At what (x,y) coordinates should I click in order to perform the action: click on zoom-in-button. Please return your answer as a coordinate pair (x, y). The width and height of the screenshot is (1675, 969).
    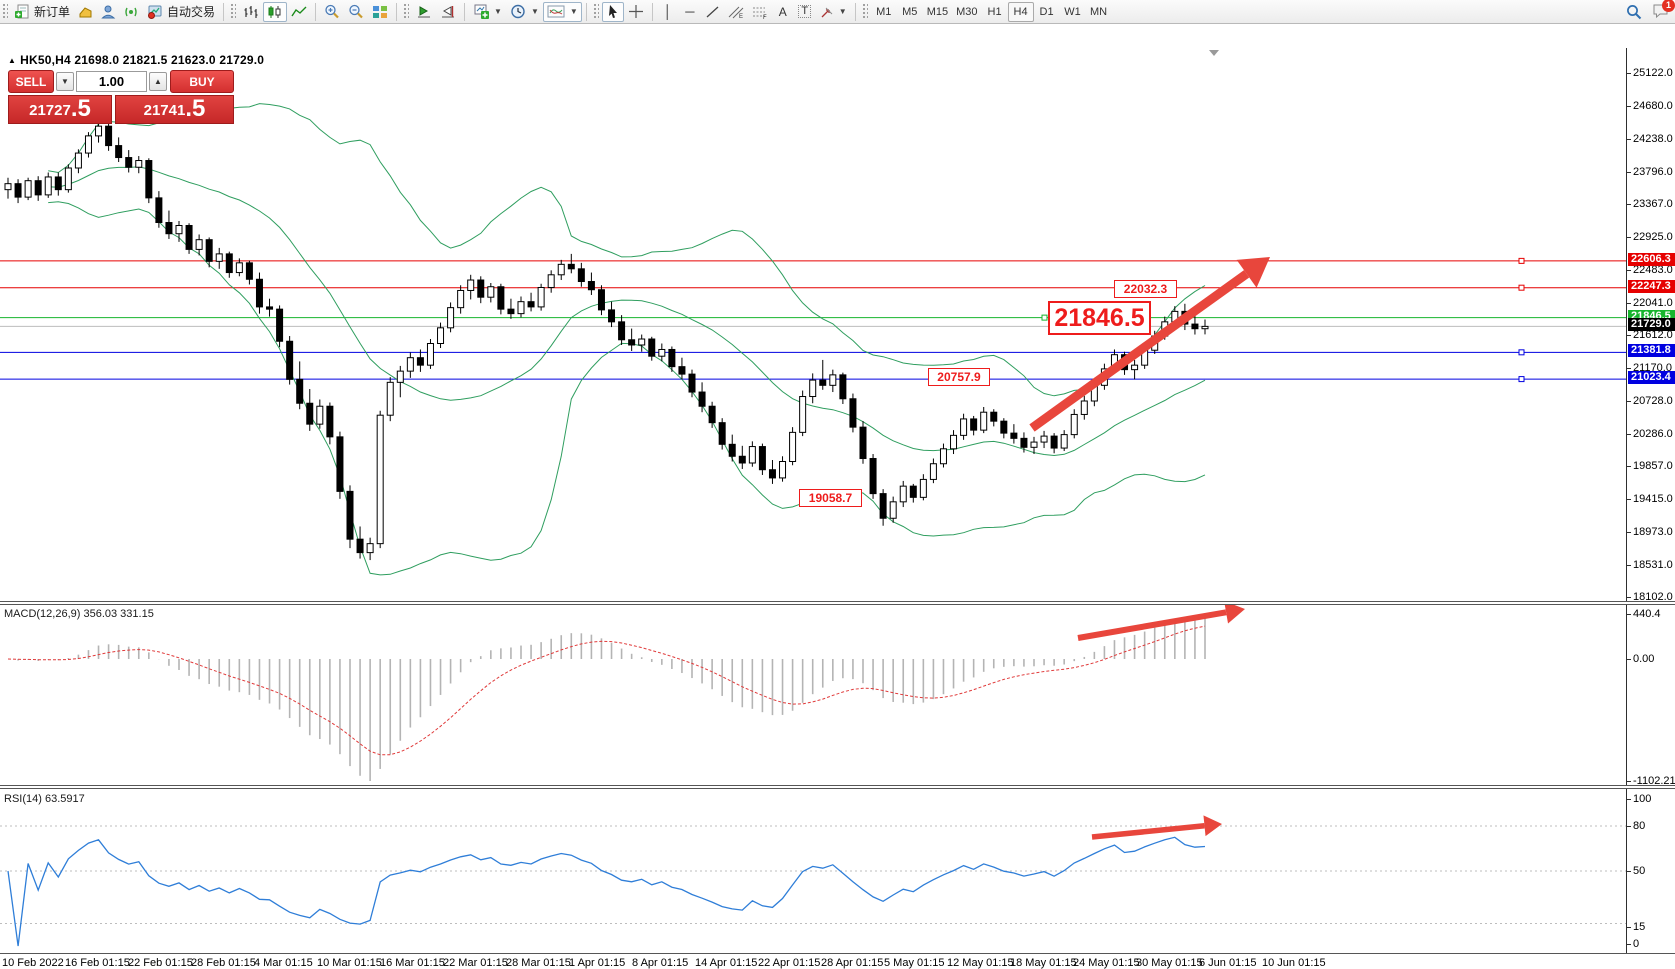
    Looking at the image, I should click on (332, 12).